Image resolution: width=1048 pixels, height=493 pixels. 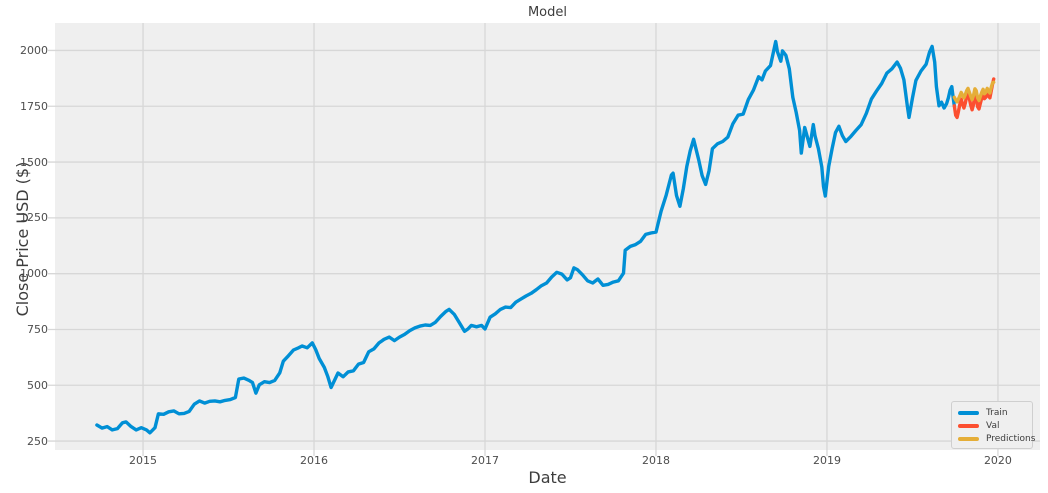 What do you see at coordinates (485, 460) in the screenshot?
I see `x-tick-label-2017: 2017` at bounding box center [485, 460].